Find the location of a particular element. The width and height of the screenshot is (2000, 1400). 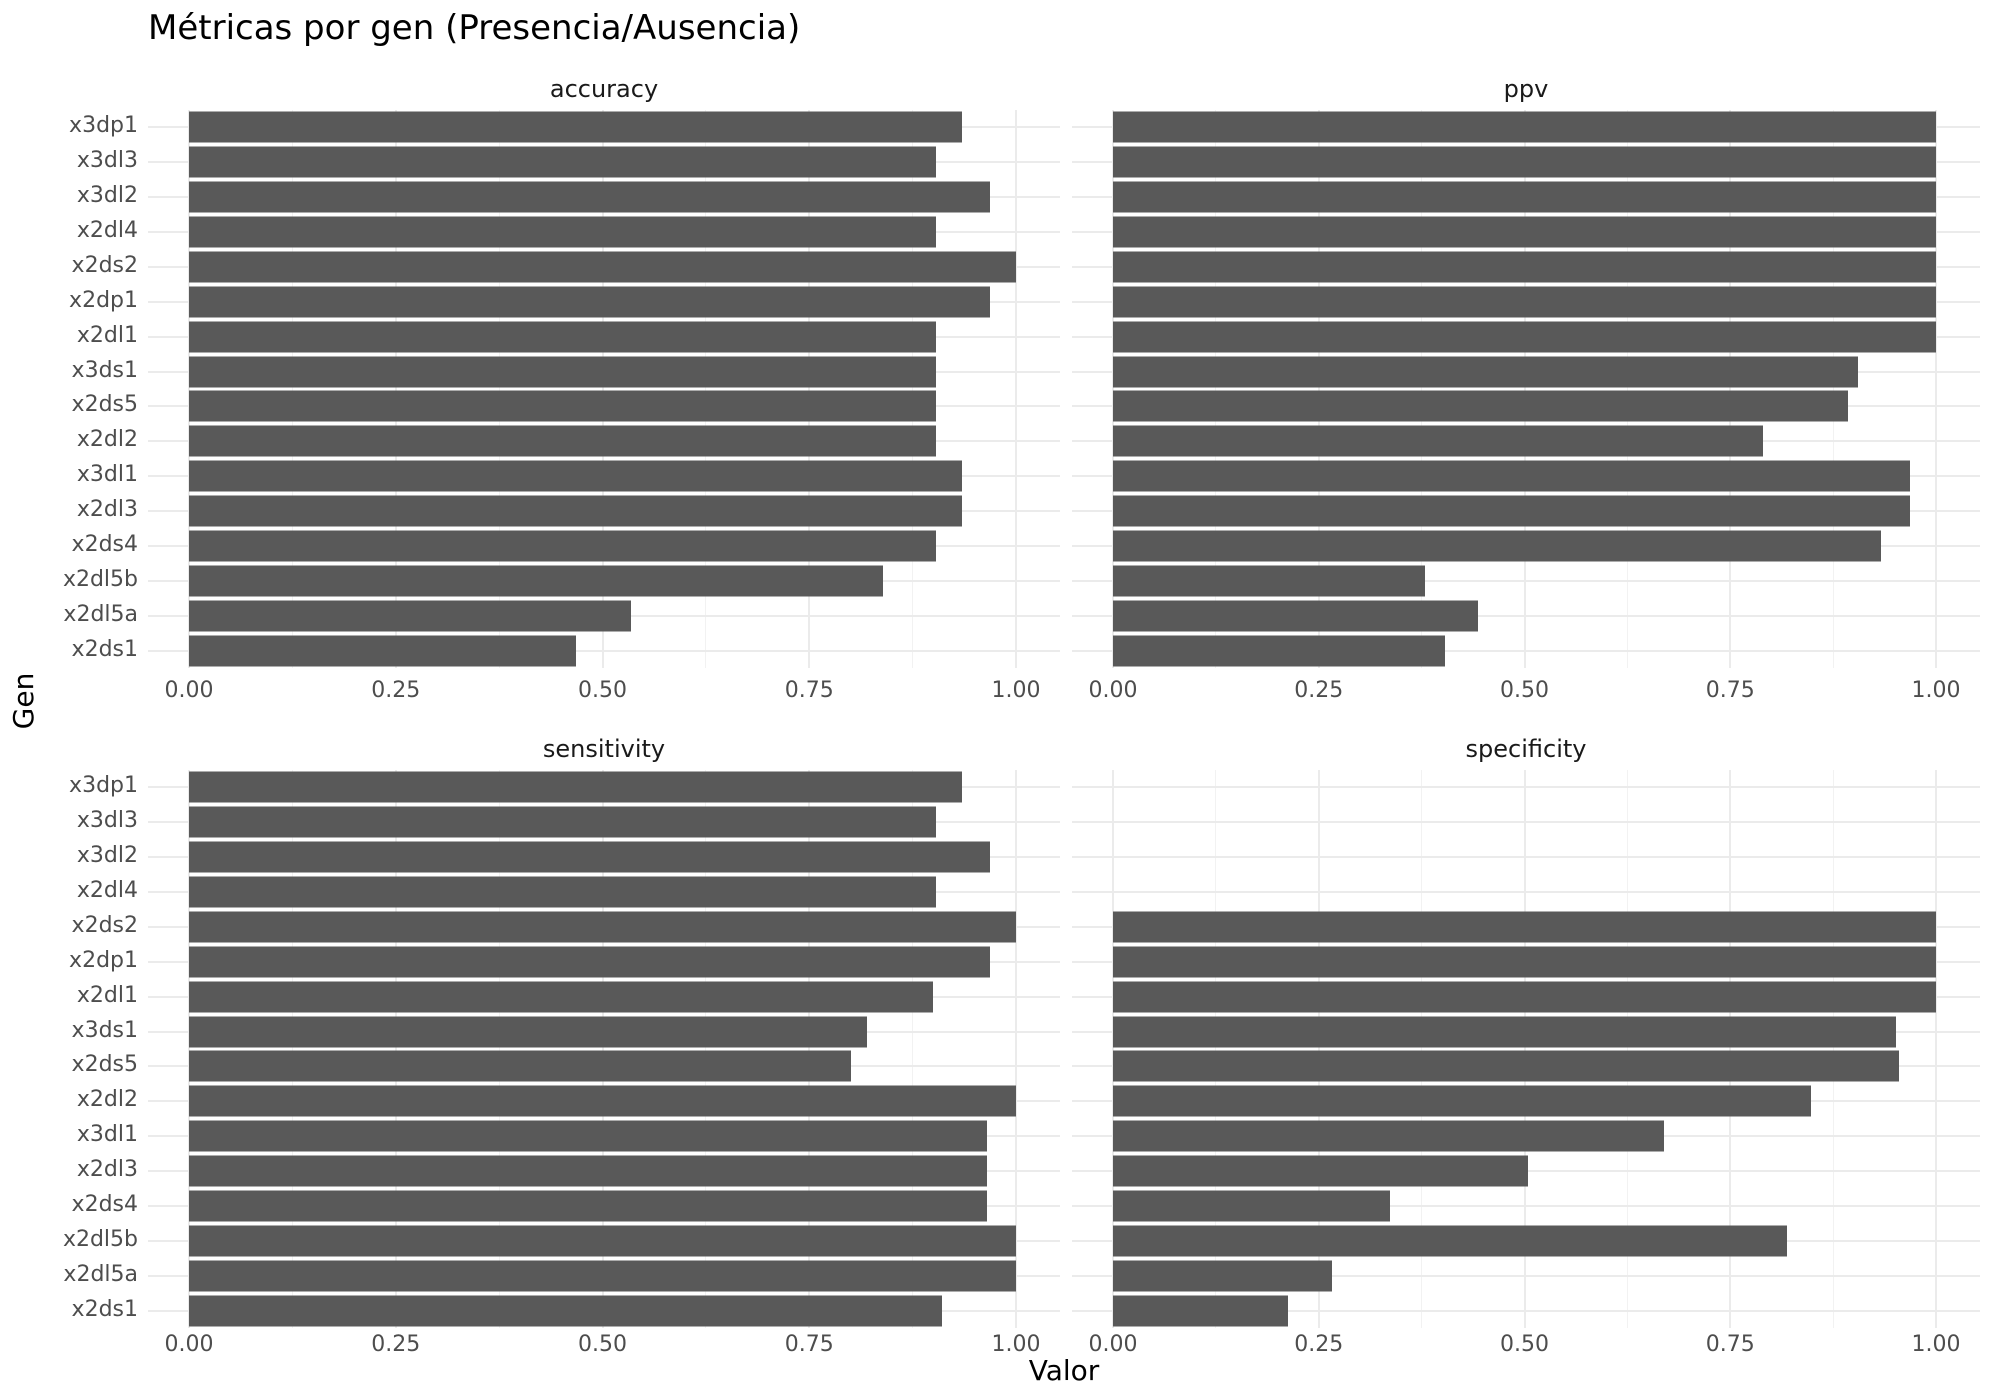

bar-accuracy-x2dl1 is located at coordinates (562, 337).